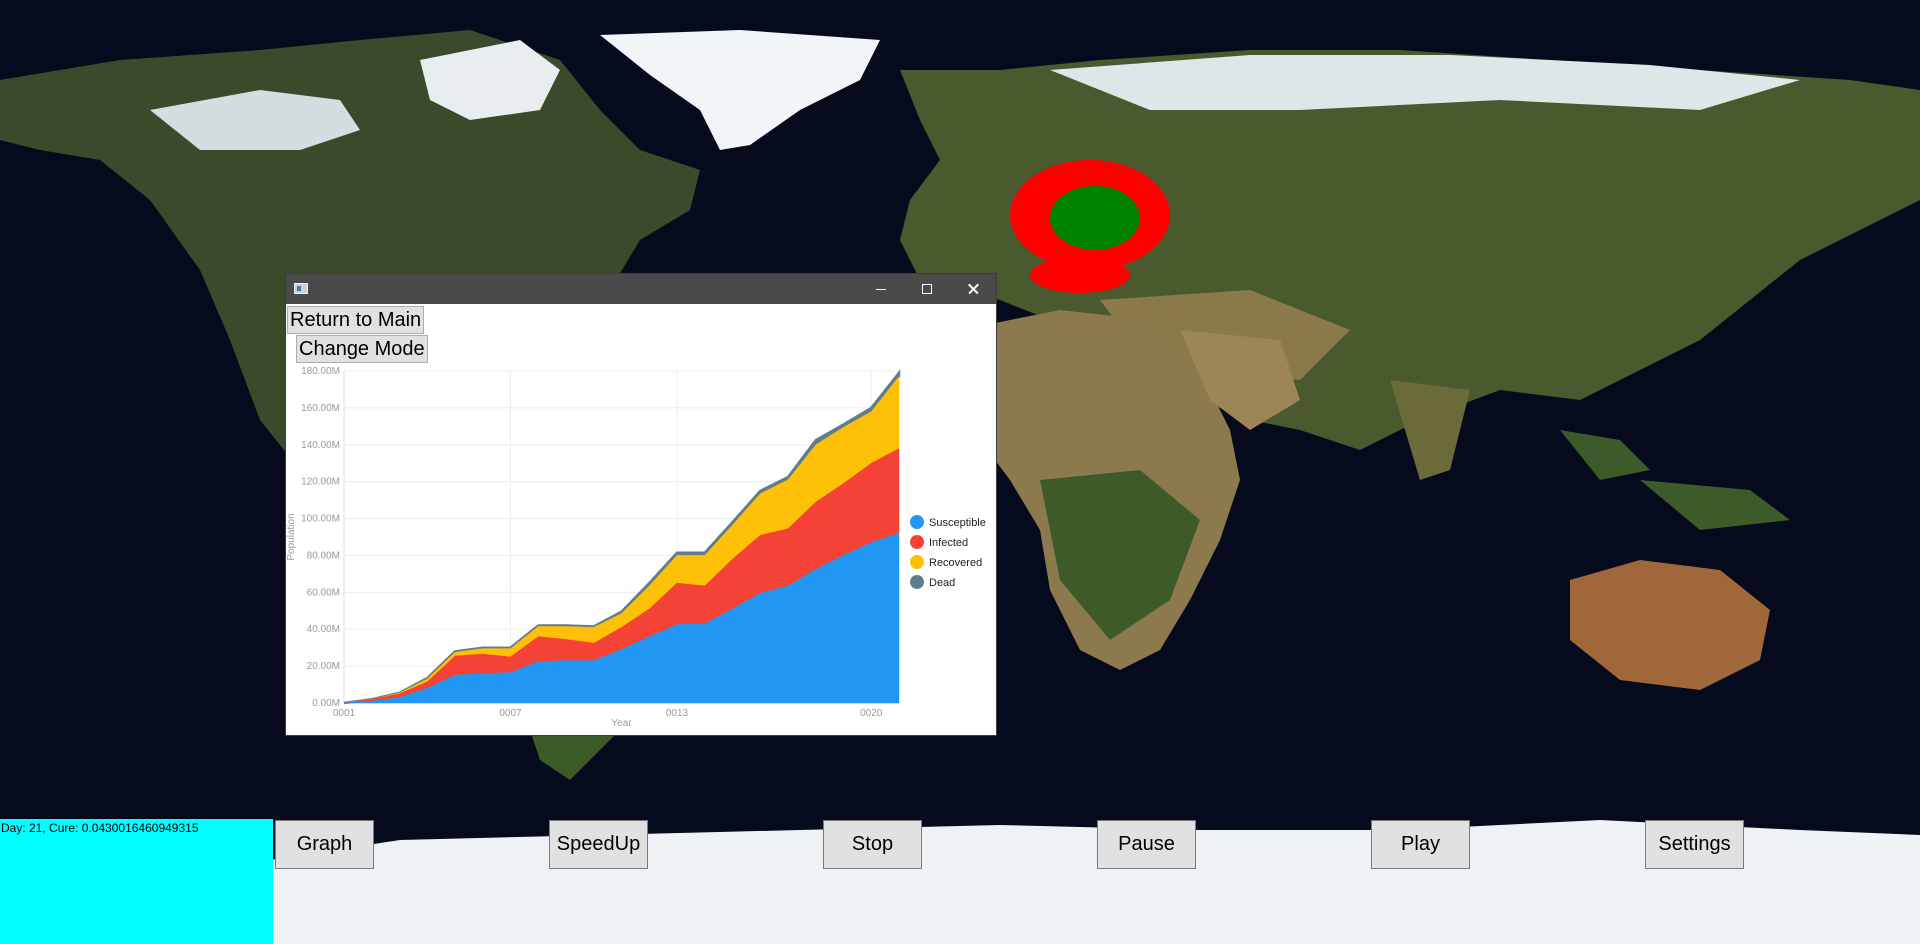 The image size is (1920, 944). What do you see at coordinates (344, 713) in the screenshot?
I see `x-tick-label: 0001` at bounding box center [344, 713].